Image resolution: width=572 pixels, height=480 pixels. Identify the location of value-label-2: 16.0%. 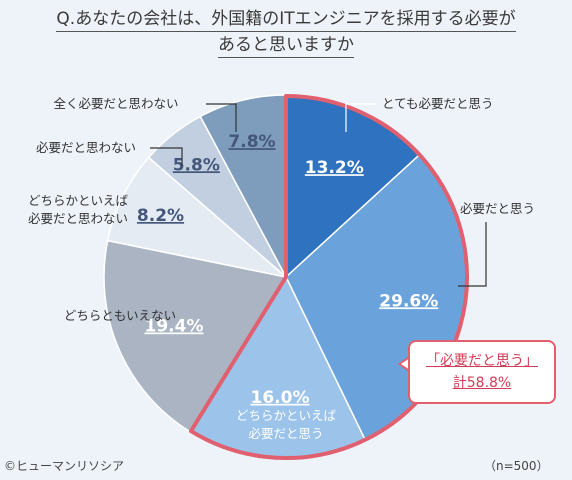
(280, 398).